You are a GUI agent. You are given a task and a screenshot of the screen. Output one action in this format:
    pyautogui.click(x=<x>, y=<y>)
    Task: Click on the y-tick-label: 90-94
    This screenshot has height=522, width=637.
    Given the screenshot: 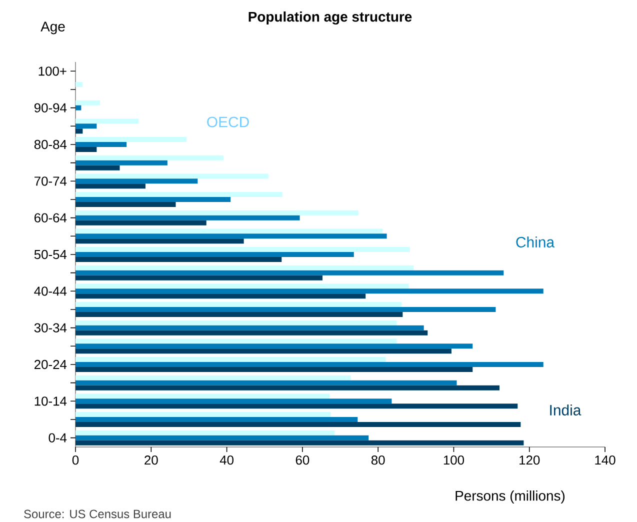 What is the action you would take?
    pyautogui.click(x=50, y=107)
    